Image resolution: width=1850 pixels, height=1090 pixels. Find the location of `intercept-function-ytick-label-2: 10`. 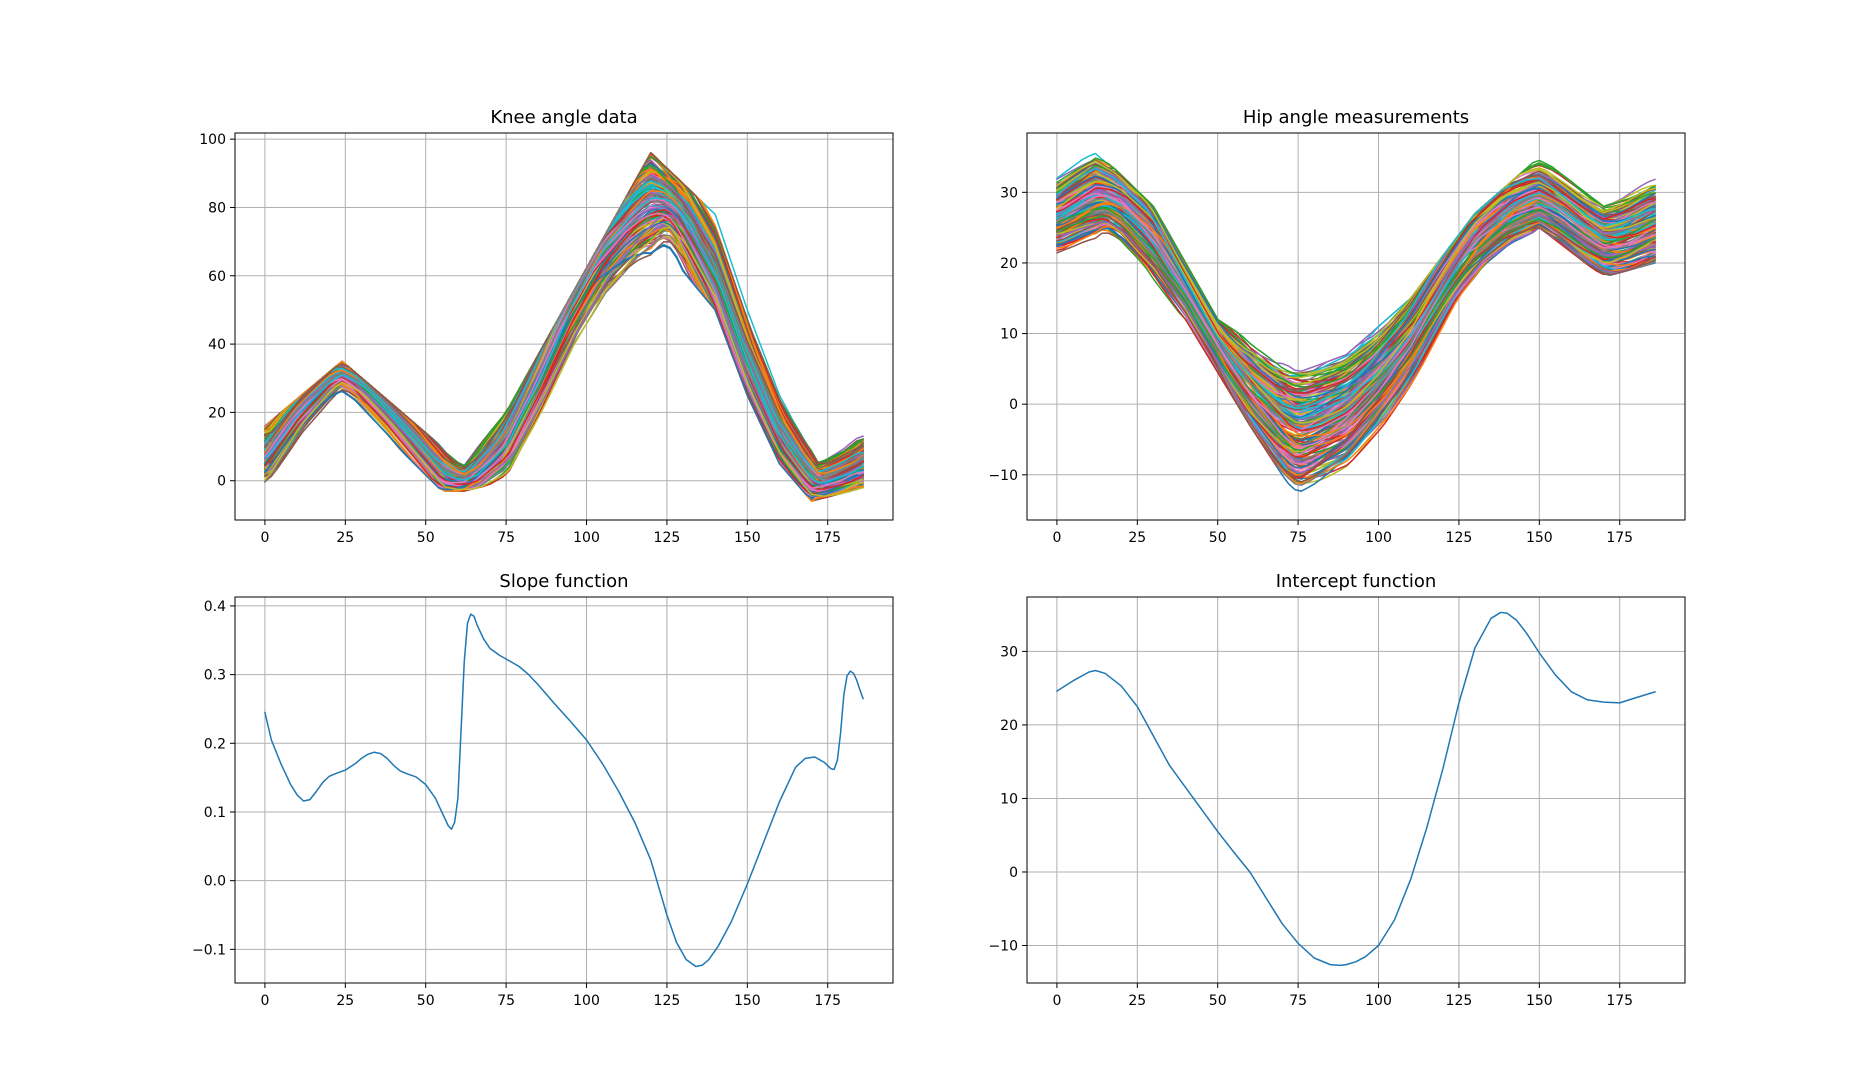

intercept-function-ytick-label-2: 10 is located at coordinates (1009, 799).